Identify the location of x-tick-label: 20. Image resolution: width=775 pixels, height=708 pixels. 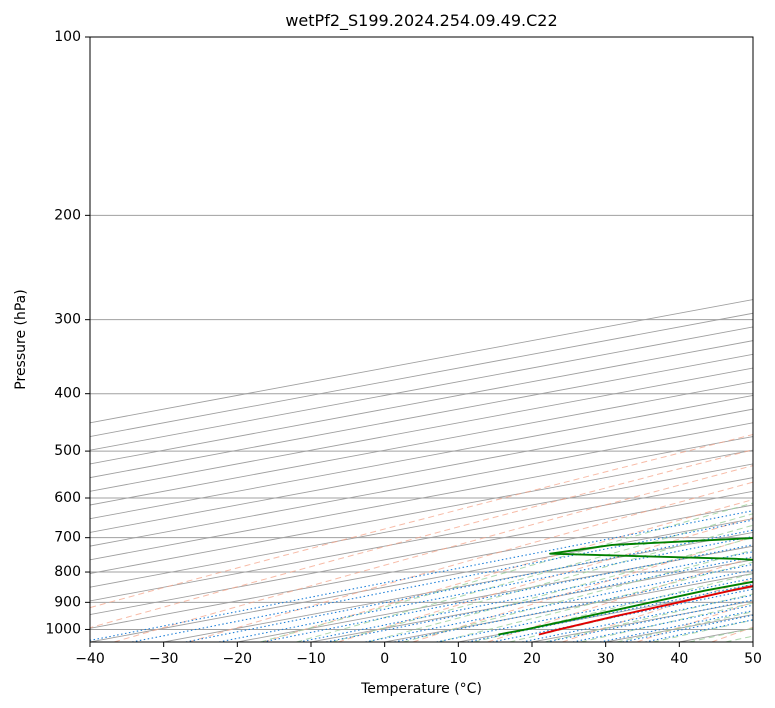
(532, 659).